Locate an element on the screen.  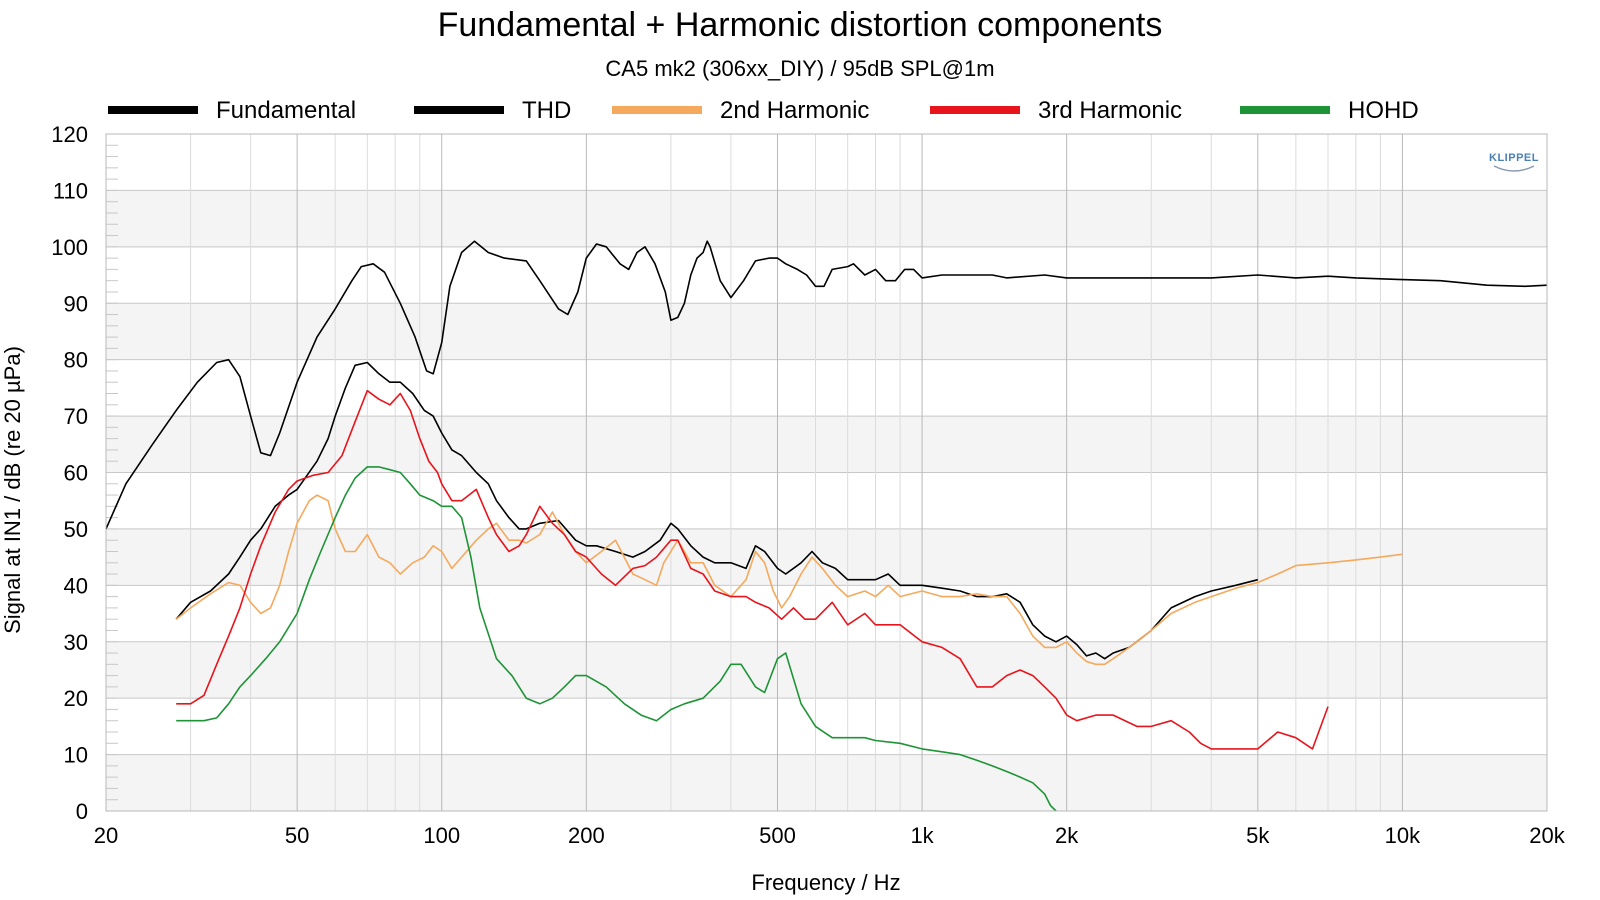
y-tick-label: 60 is located at coordinates (76, 473).